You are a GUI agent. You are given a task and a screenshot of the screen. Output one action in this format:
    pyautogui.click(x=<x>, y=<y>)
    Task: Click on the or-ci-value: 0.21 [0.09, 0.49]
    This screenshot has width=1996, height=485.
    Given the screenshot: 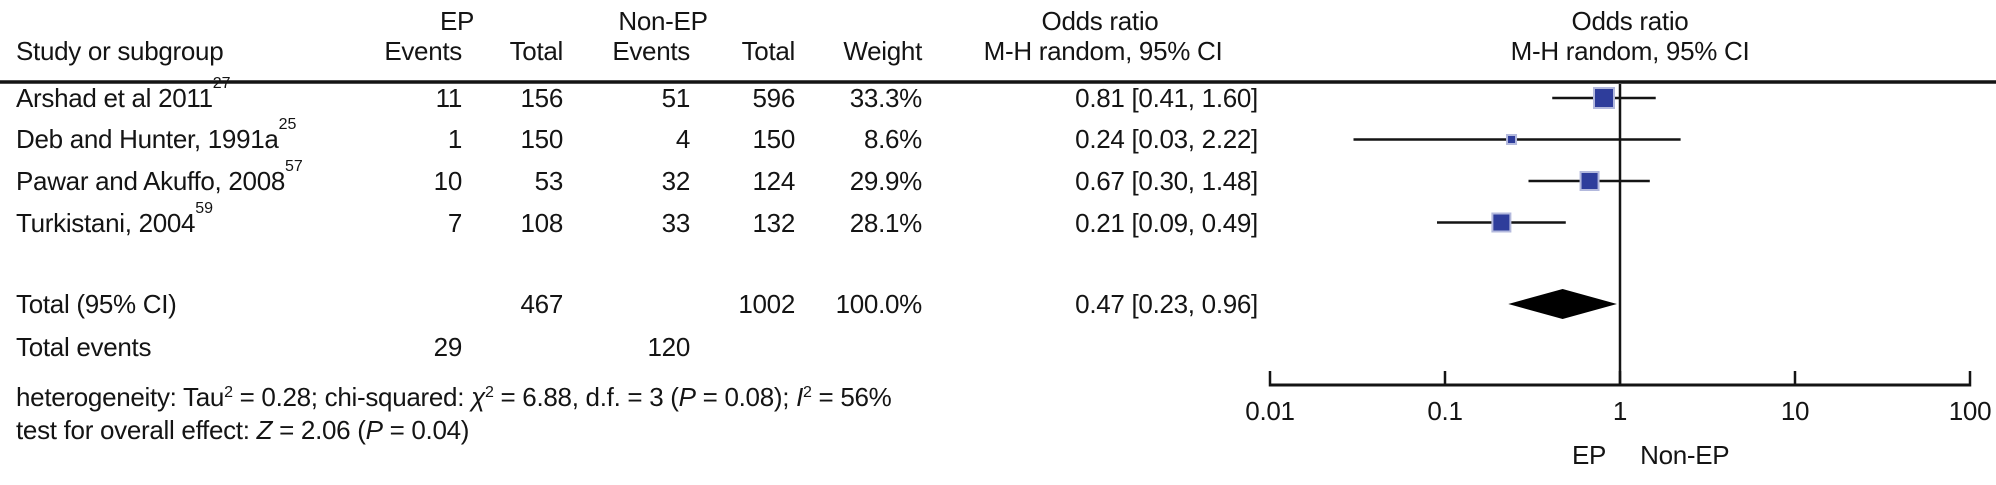 What is the action you would take?
    pyautogui.click(x=1166, y=223)
    